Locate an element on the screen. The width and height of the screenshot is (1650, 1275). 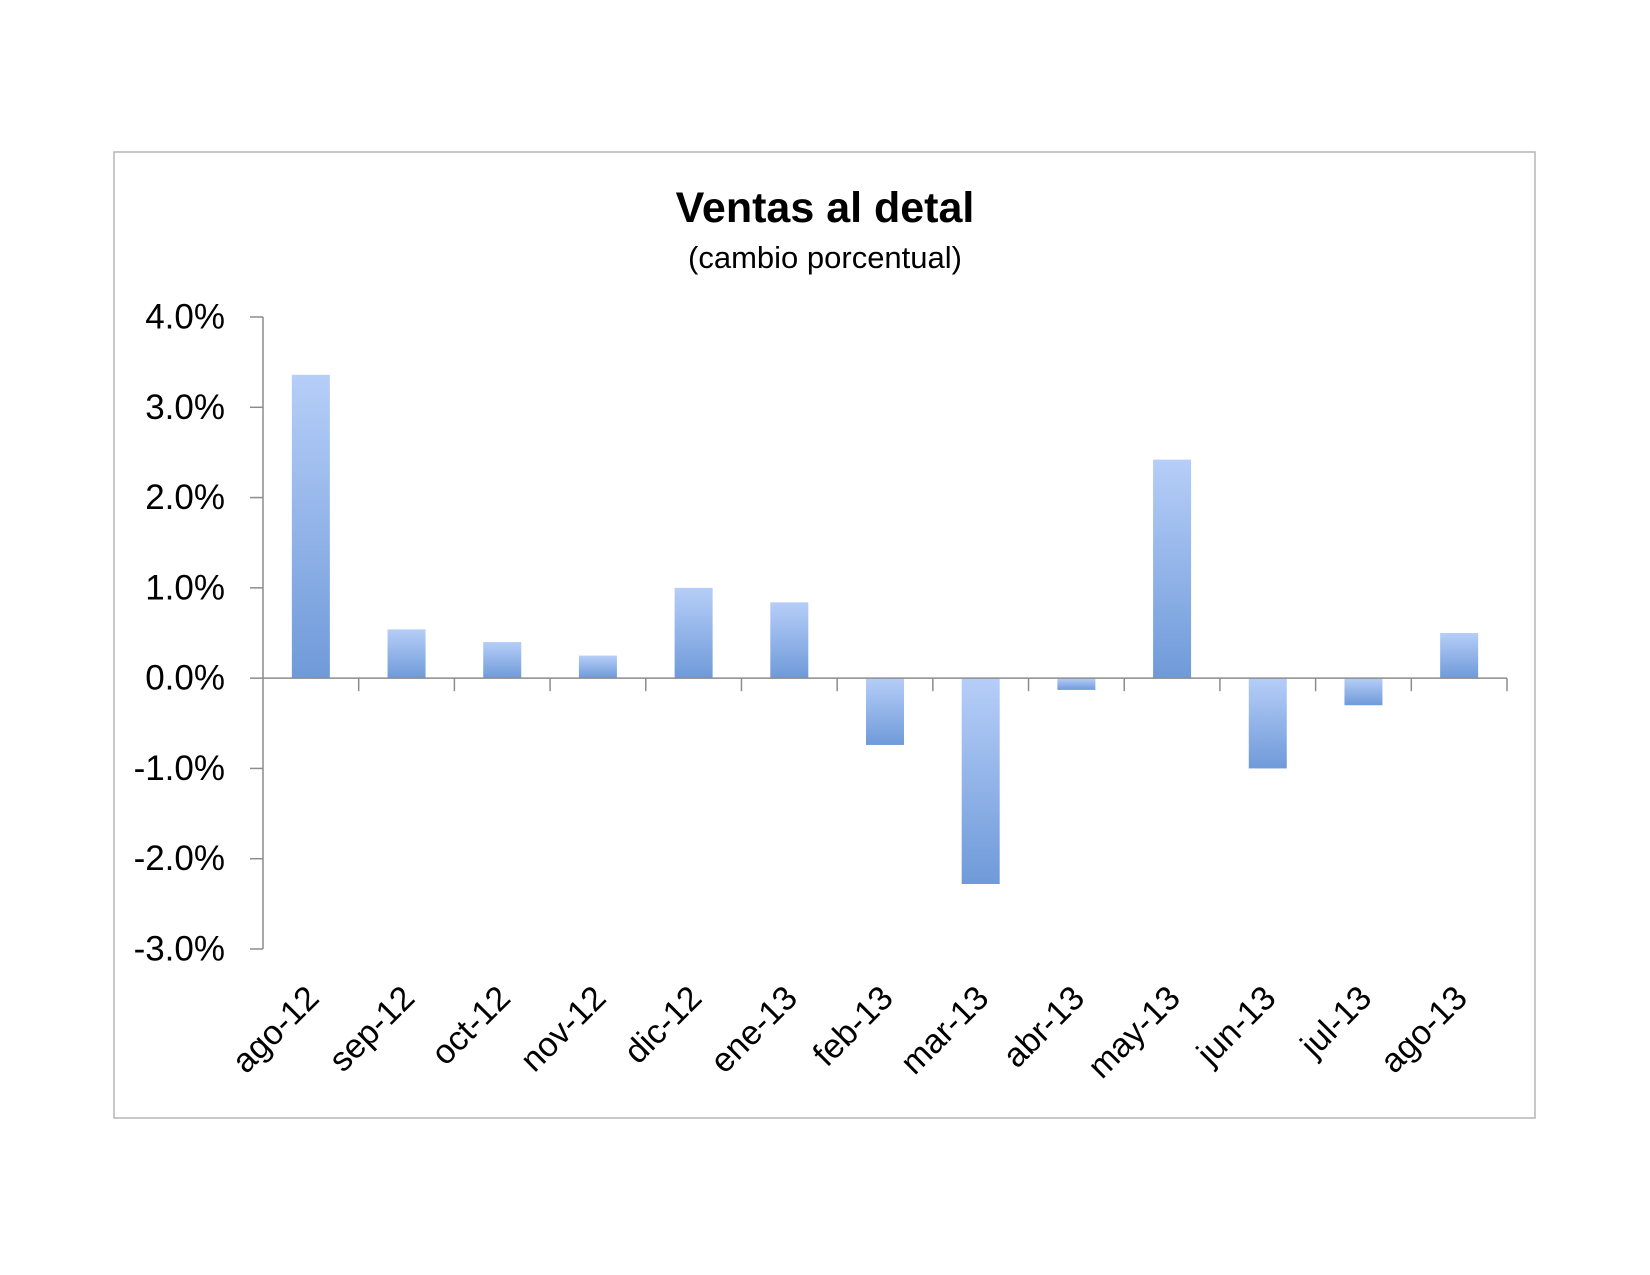
y-tick-label: -3.0% is located at coordinates (179, 949).